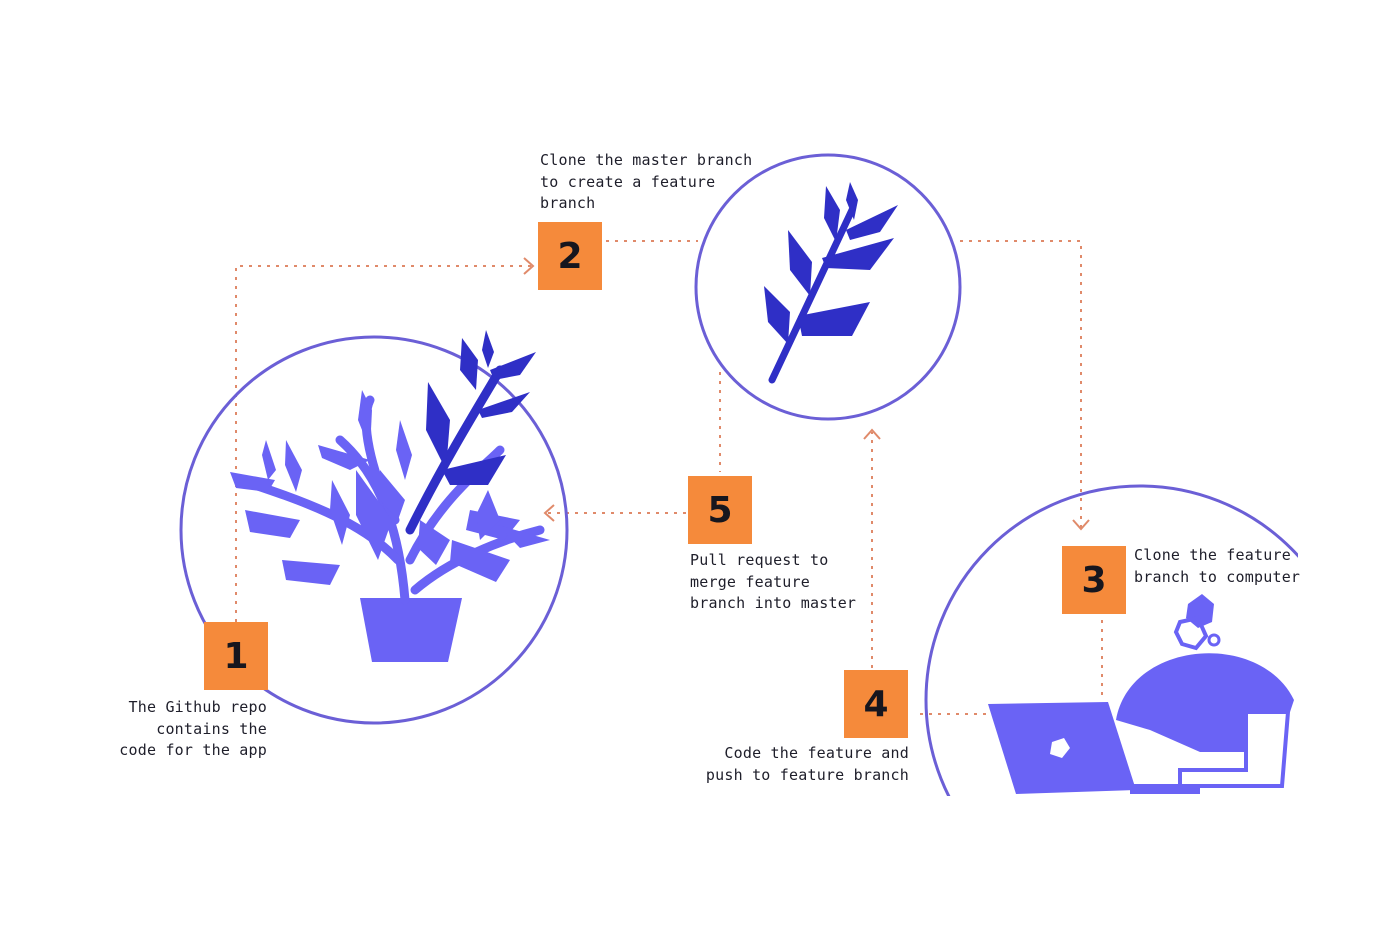 The width and height of the screenshot is (1400, 943). I want to click on repo-circle, so click(374, 530).